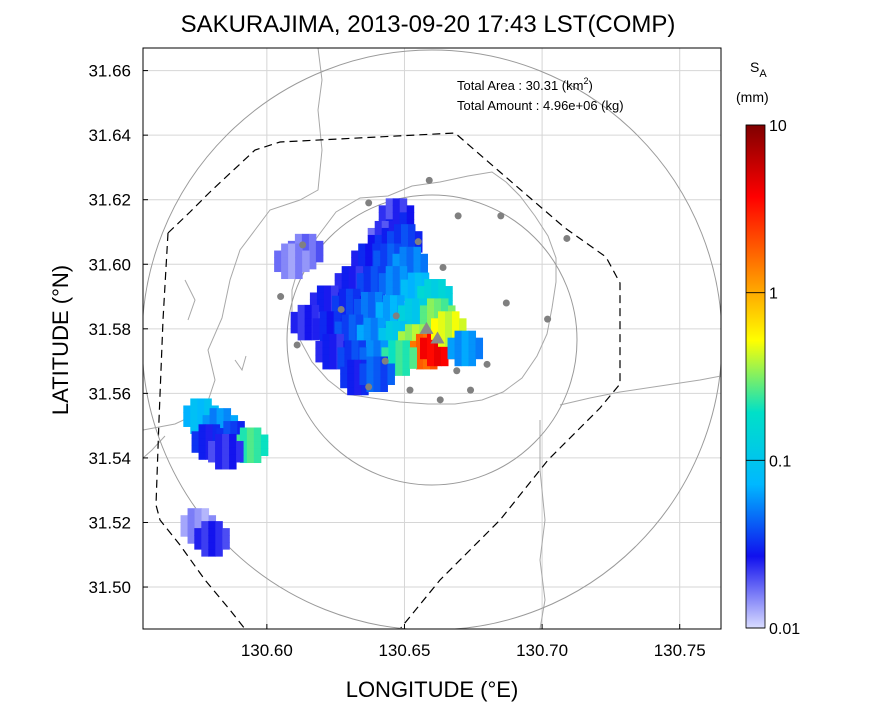 This screenshot has width=875, height=723. What do you see at coordinates (784, 629) in the screenshot?
I see `colorbar-tick-label: 0.01` at bounding box center [784, 629].